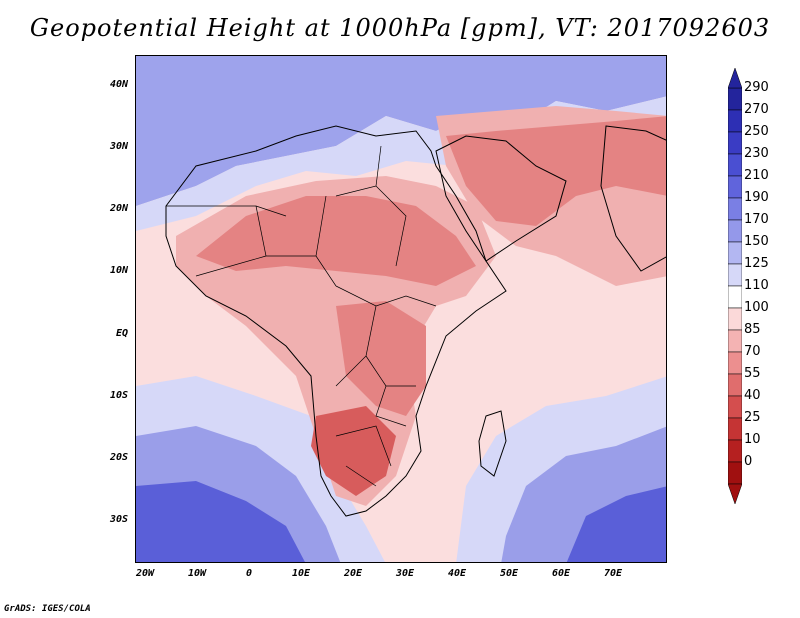 The width and height of the screenshot is (800, 618). Describe the element at coordinates (752, 395) in the screenshot. I see `colorbar-label: 40` at that location.